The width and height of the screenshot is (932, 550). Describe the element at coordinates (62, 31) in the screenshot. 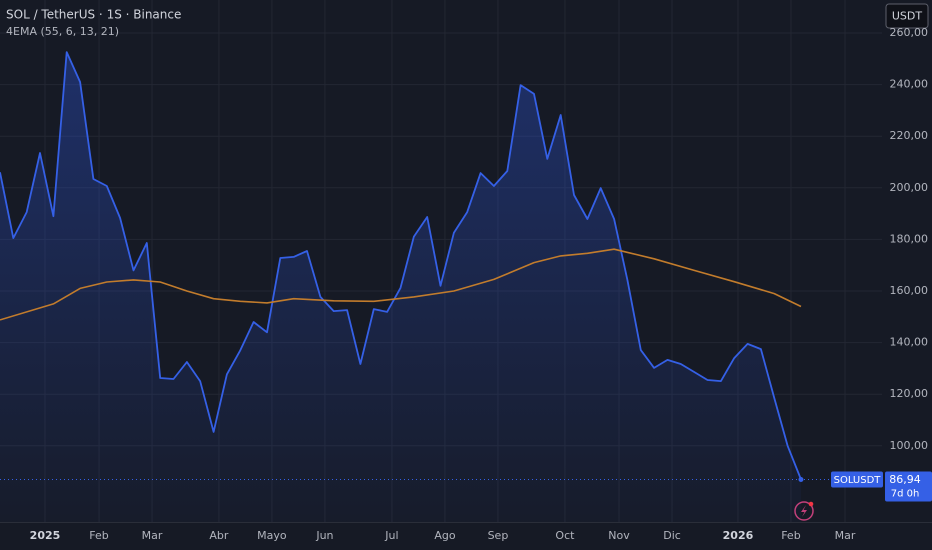

I see `indicator-label: 4EMA (55, 6, 13, 21)` at that location.